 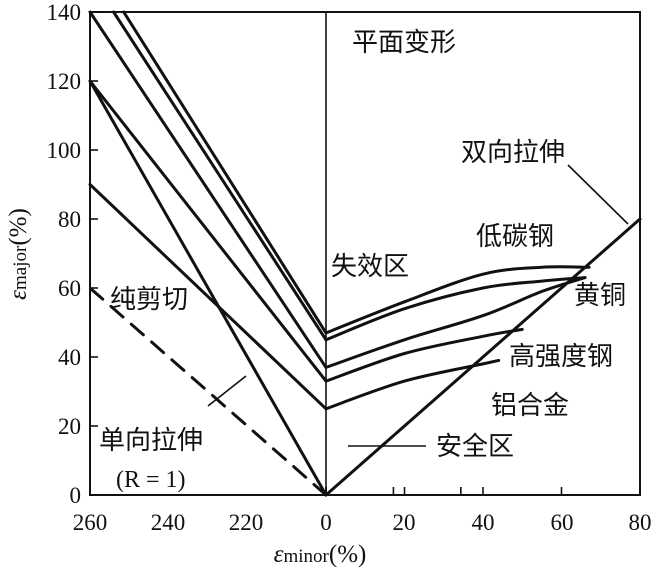 I want to click on x-axis-title: εminor(%), so click(x=320, y=554).